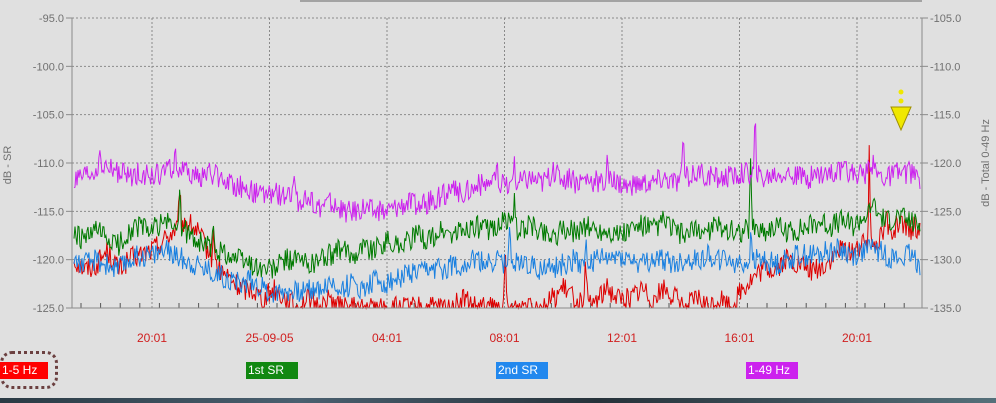 This screenshot has height=403, width=996. Describe the element at coordinates (622, 338) in the screenshot. I see `x-tick-label: 12:01` at that location.